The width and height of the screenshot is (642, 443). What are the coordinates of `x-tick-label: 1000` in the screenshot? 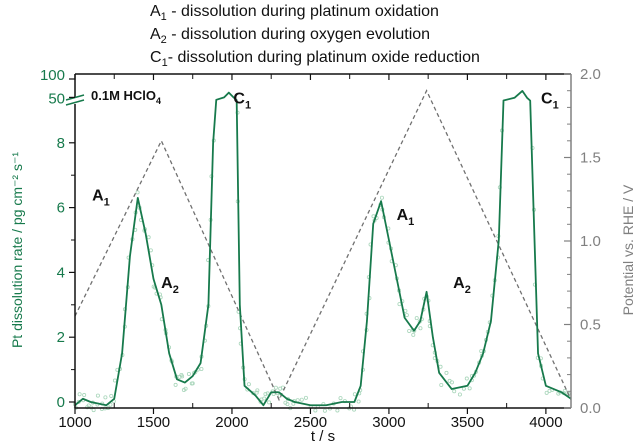 It's located at (74, 422).